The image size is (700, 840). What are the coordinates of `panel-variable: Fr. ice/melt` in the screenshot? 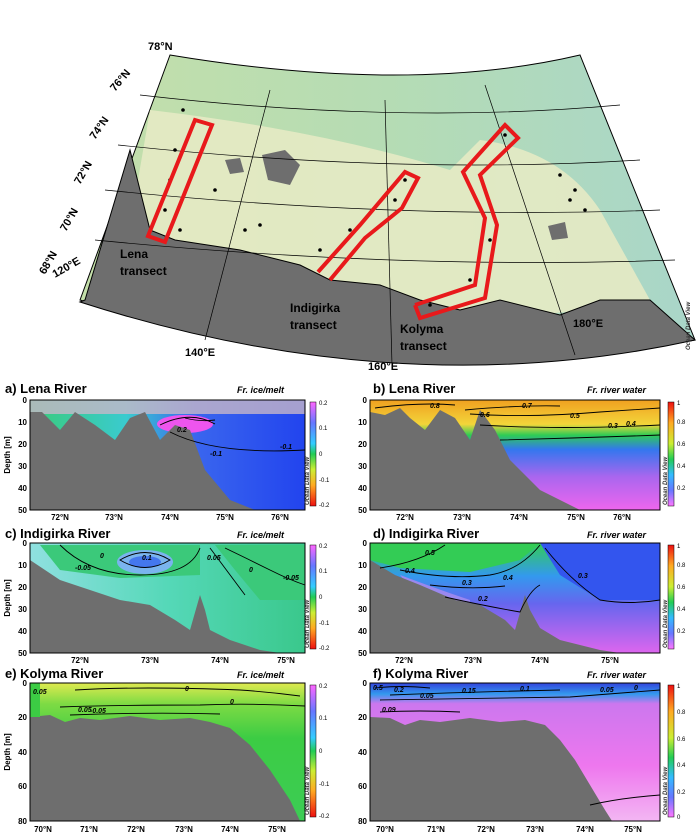 It's located at (261, 535).